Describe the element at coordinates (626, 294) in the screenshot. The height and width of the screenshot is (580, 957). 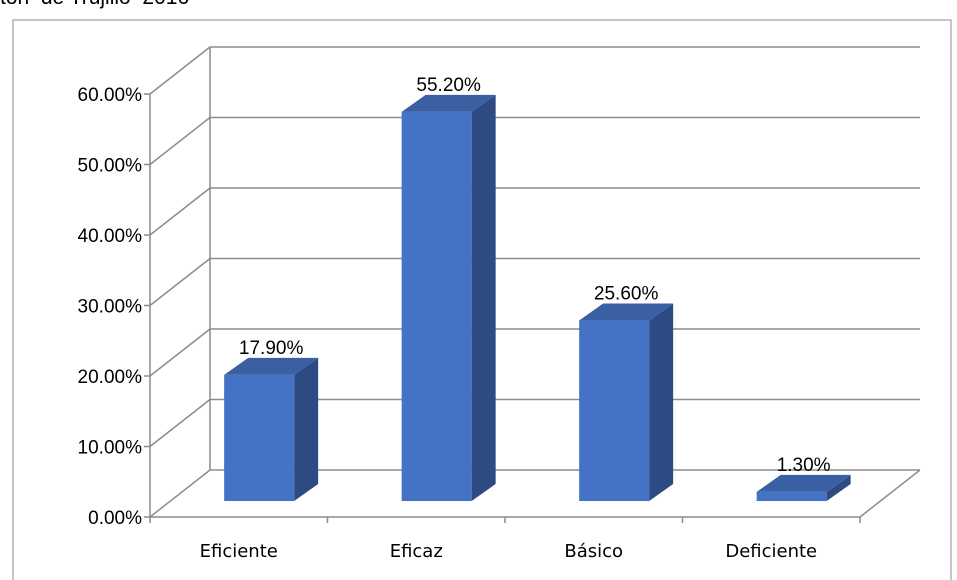
I see `data-label: 25.60%` at that location.